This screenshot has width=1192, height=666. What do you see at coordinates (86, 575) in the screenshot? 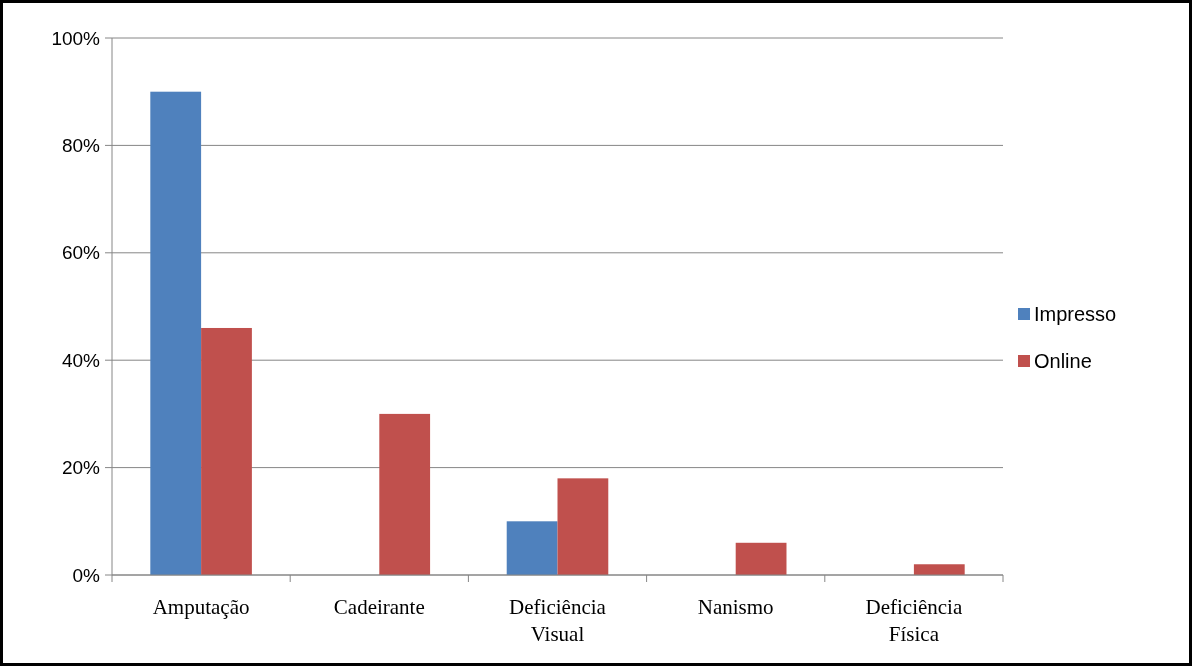
I see `y-tick-label: 0%` at bounding box center [86, 575].